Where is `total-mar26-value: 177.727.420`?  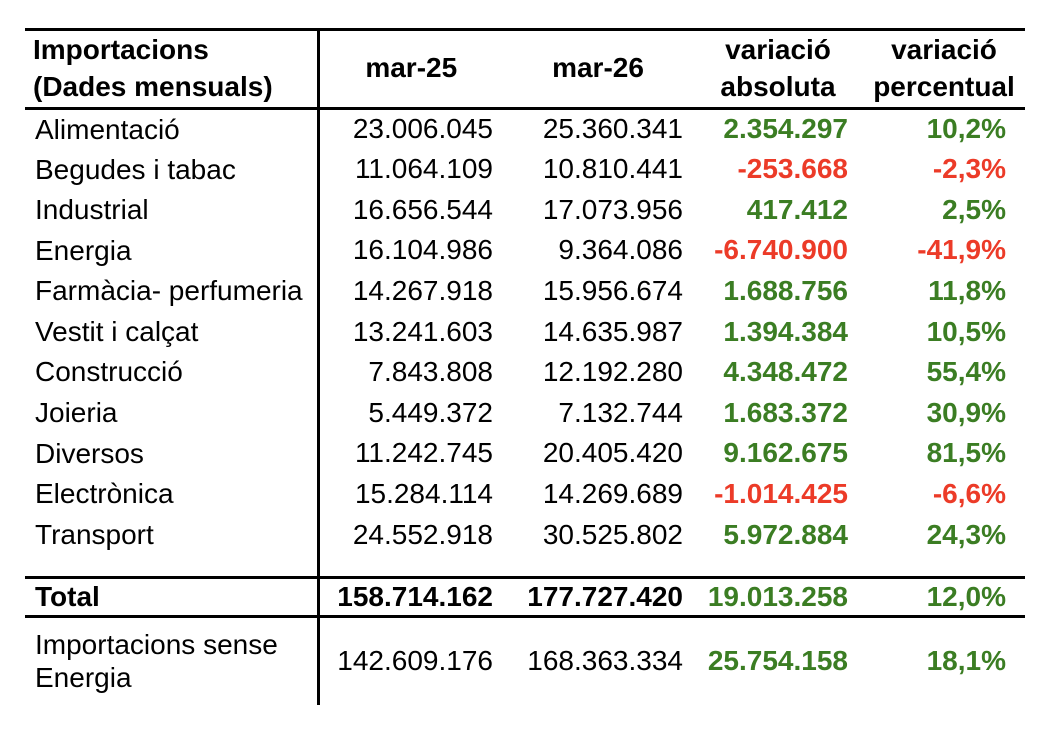 total-mar26-value: 177.727.420 is located at coordinates (598, 597).